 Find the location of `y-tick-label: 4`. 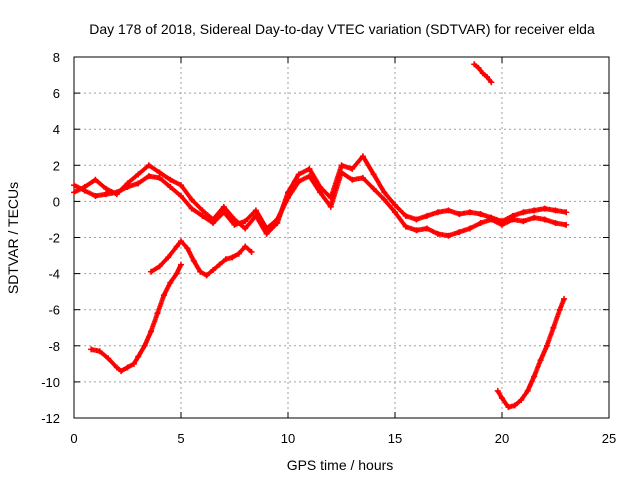

y-tick-label: 4 is located at coordinates (56, 129).